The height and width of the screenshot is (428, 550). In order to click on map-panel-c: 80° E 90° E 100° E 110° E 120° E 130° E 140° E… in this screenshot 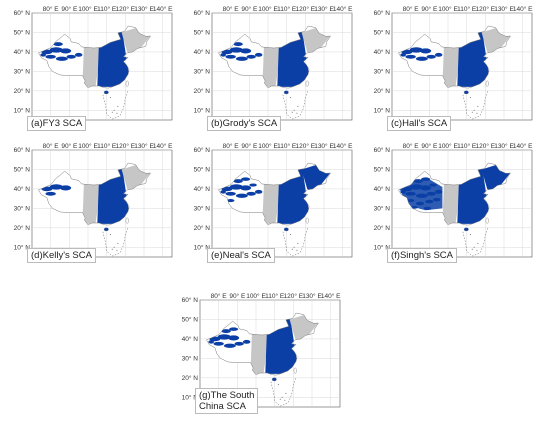, I will do `click(455, 68)`.